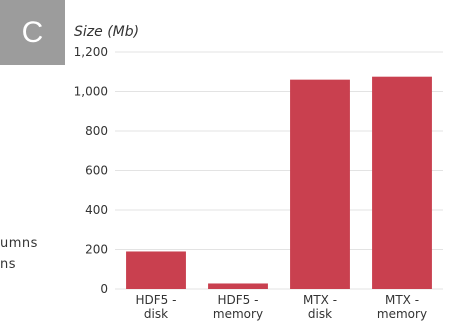 Image resolution: width=450 pixels, height=326 pixels. I want to click on y-tick-label: 0, so click(104, 289).